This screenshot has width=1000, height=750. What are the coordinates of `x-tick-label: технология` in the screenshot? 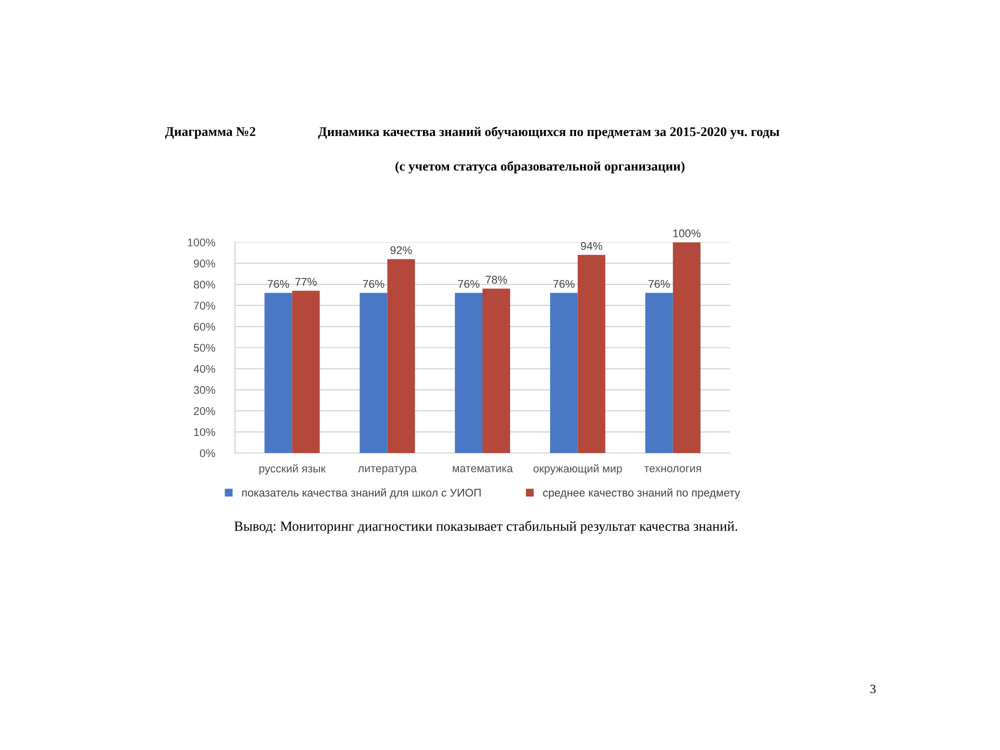 It's located at (672, 469).